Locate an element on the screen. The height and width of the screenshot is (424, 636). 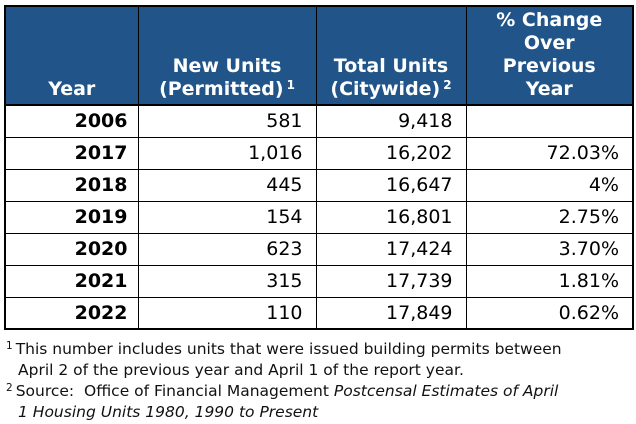
table-row: 2022 110 17,849 0.62% is located at coordinates (319, 313).